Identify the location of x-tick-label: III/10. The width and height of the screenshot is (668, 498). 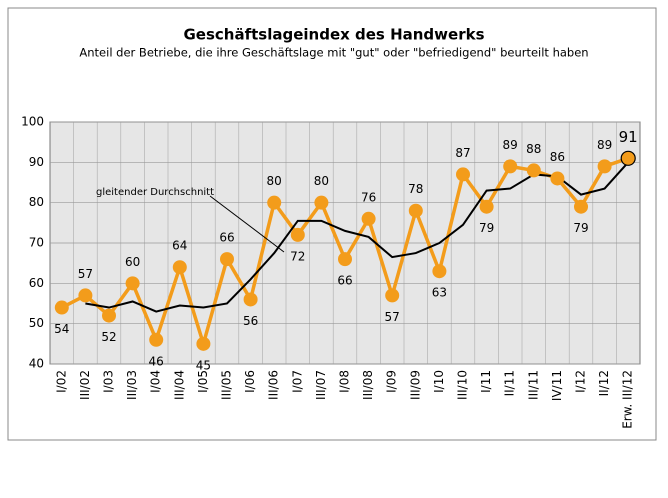
(463, 385).